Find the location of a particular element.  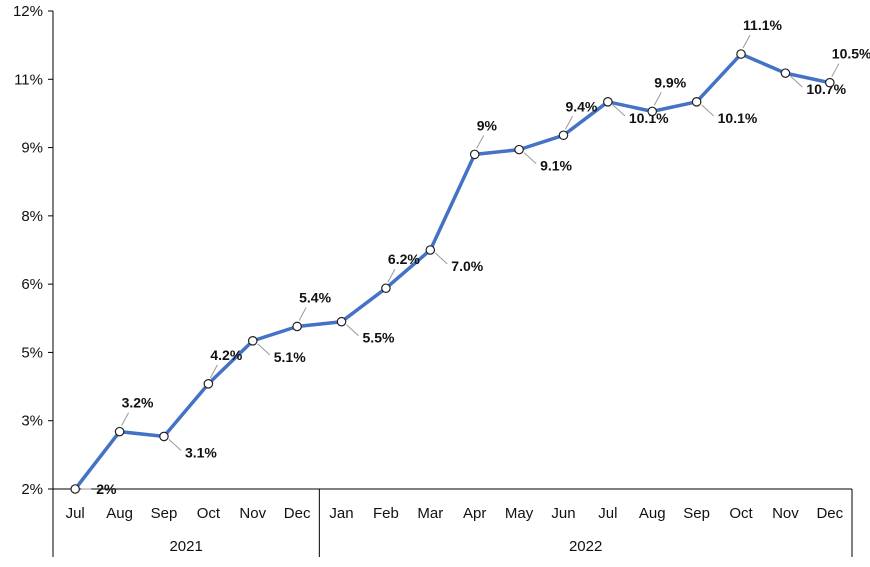

y-tick-label: 11% is located at coordinates (28, 79).